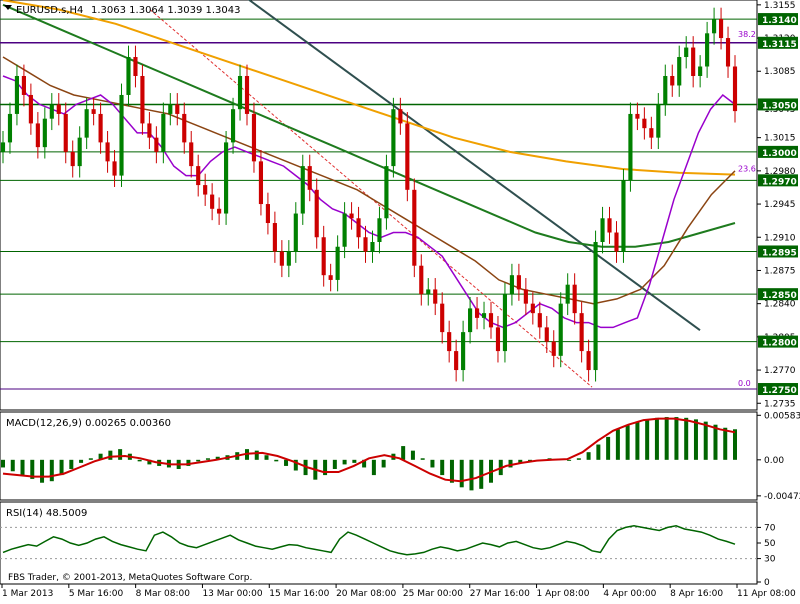 Image resolution: width=800 pixels, height=604 pixels. Describe the element at coordinates (779, 21) in the screenshot. I see `level-badge-label: 1.3140` at that location.